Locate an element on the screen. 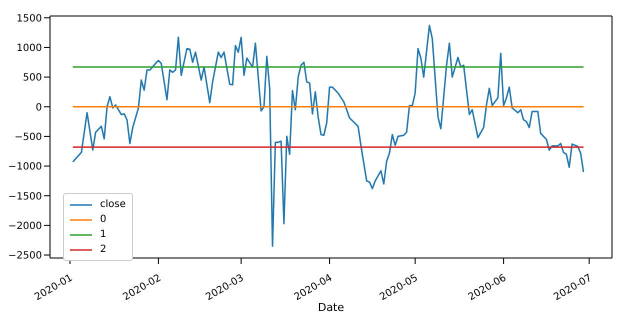 The width and height of the screenshot is (624, 321). y-tick-label: −1000 is located at coordinates (25, 167).